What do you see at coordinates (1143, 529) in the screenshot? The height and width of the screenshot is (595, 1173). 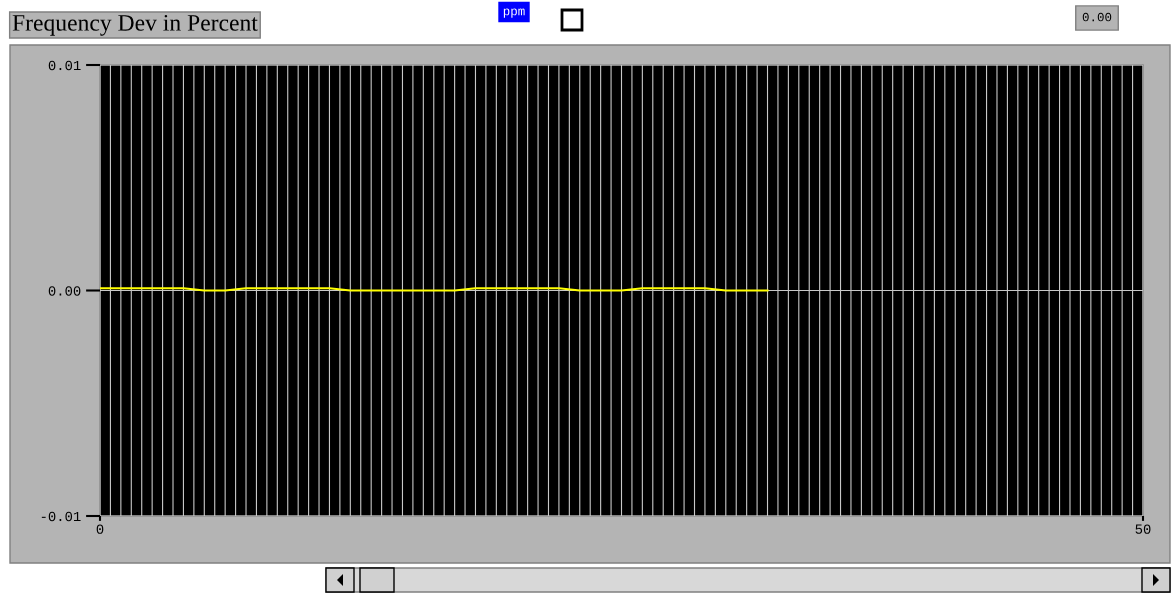 I see `x-tick-label: 50` at bounding box center [1143, 529].